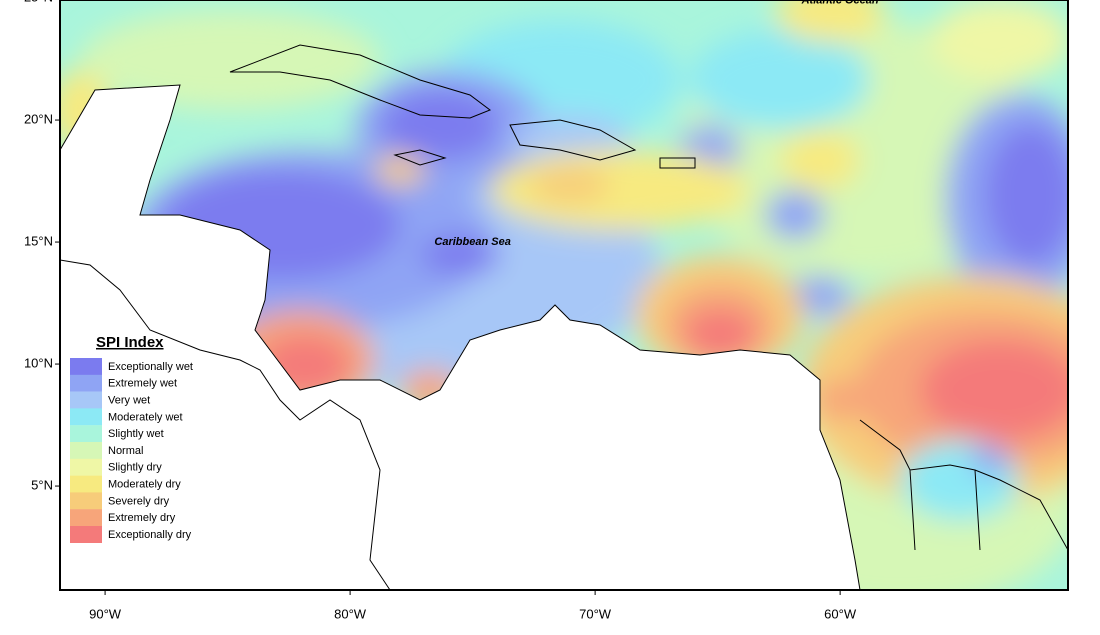  What do you see at coordinates (472, 242) in the screenshot?
I see `place-label: Caribbean Sea` at bounding box center [472, 242].